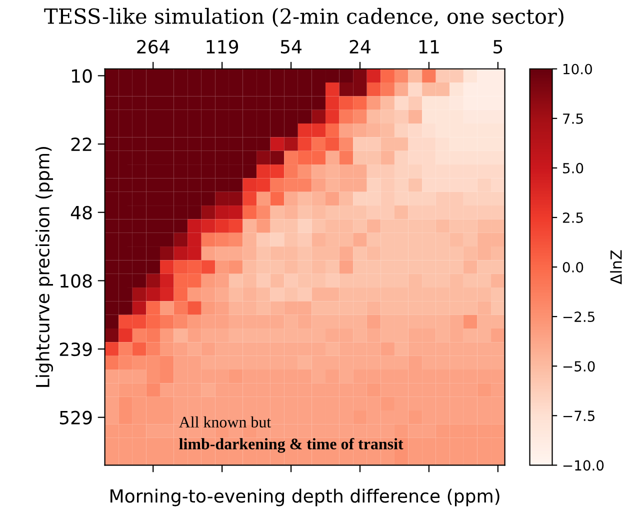 The width and height of the screenshot is (624, 514). Describe the element at coordinates (579, 366) in the screenshot. I see `color-bar-label: −5.0` at that location.